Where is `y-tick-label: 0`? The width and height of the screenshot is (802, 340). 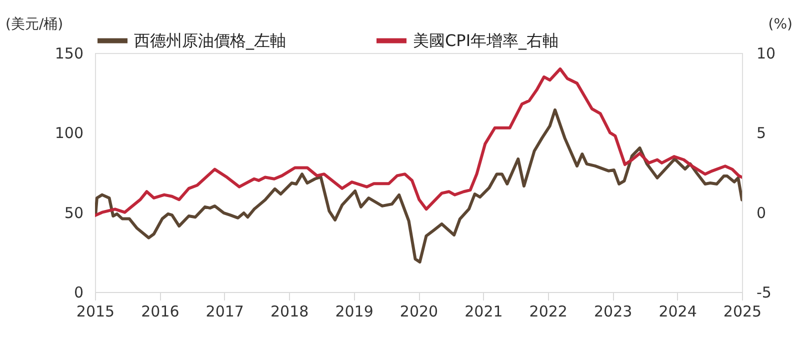 y-tick-label: 0 is located at coordinates (79, 293).